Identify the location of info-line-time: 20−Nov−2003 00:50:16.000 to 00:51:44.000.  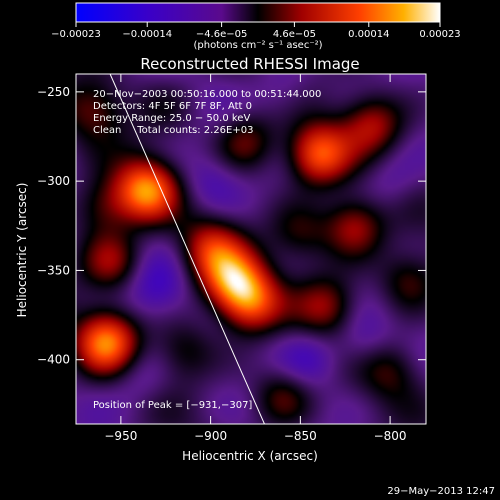
(207, 94).